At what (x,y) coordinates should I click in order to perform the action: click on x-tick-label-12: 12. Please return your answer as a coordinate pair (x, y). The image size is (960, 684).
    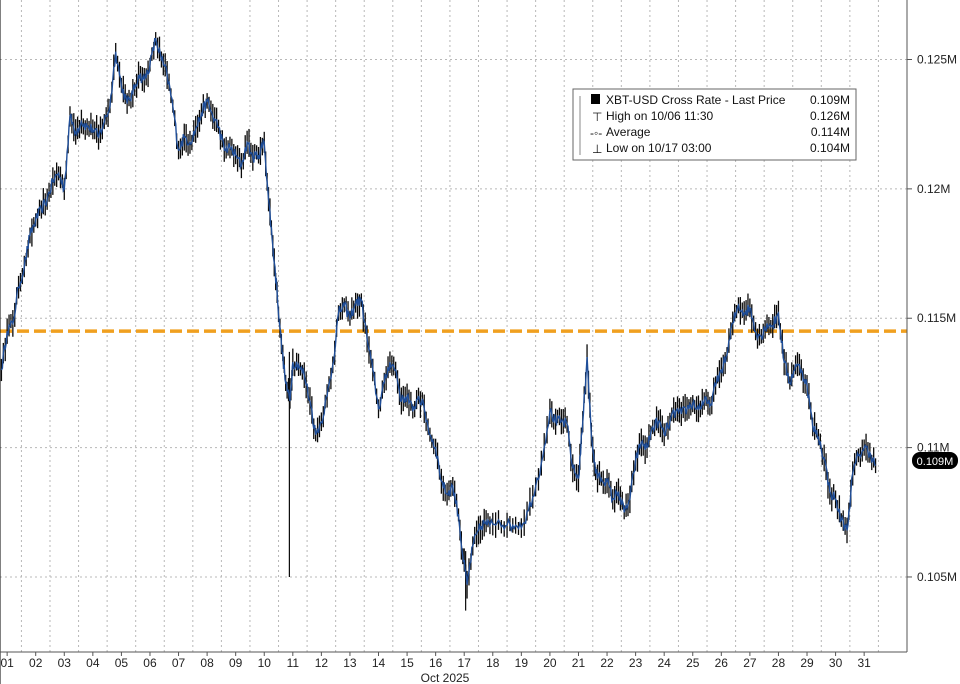
    Looking at the image, I should click on (322, 663).